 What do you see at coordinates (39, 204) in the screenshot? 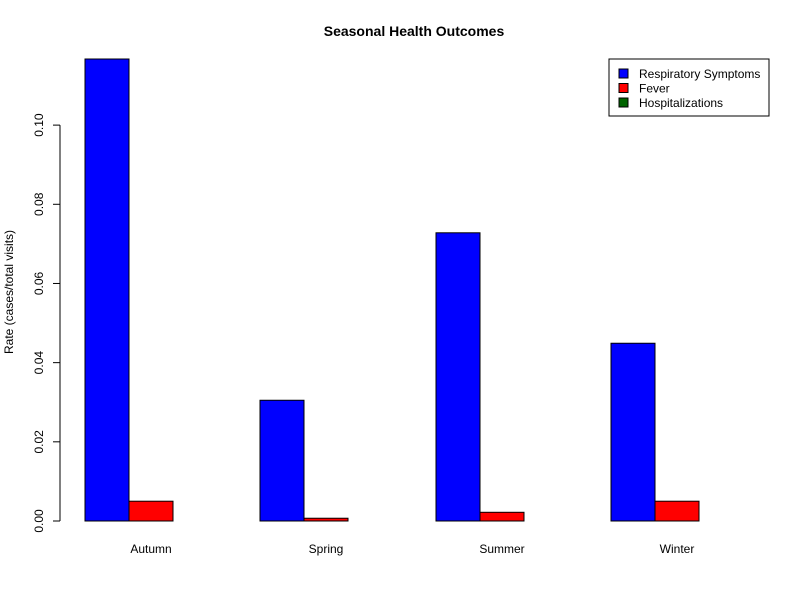
I see `y-tick-label: 0.08` at bounding box center [39, 204].